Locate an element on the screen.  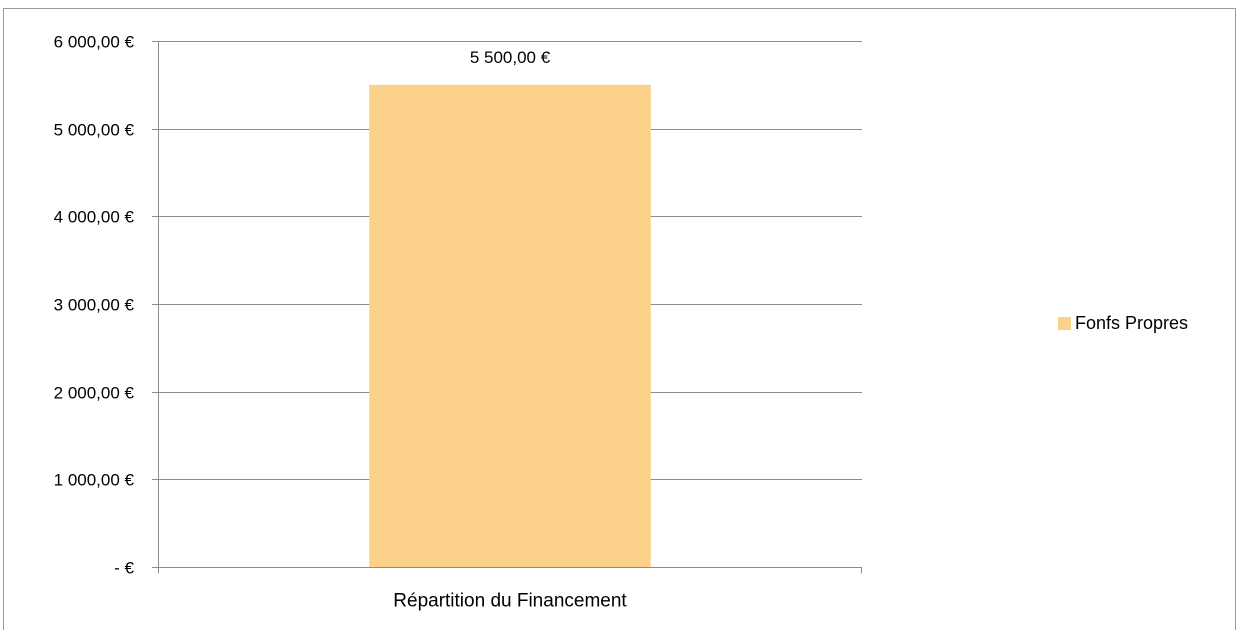
y-tick-label: - € is located at coordinates (124, 568).